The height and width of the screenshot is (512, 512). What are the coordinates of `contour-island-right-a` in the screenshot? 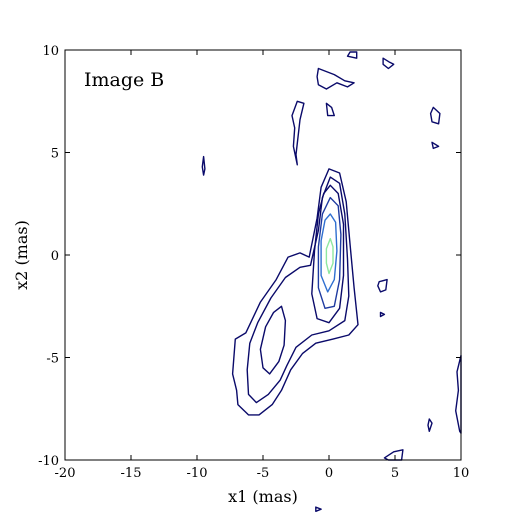 It's located at (388, 63).